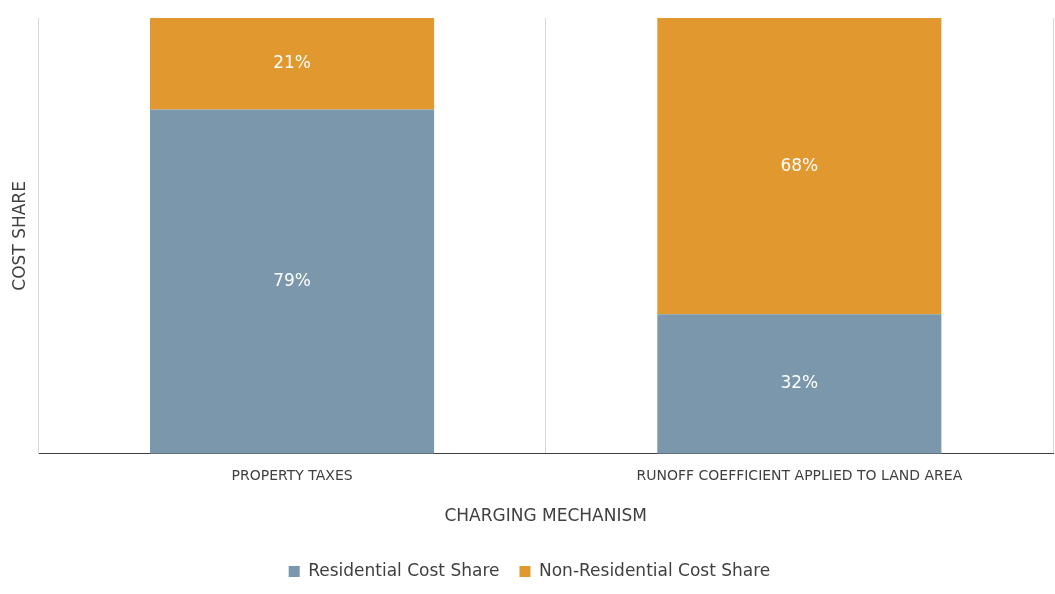 The width and height of the screenshot is (1055, 594). Describe the element at coordinates (292, 280) in the screenshot. I see `data-label: 79%` at that location.